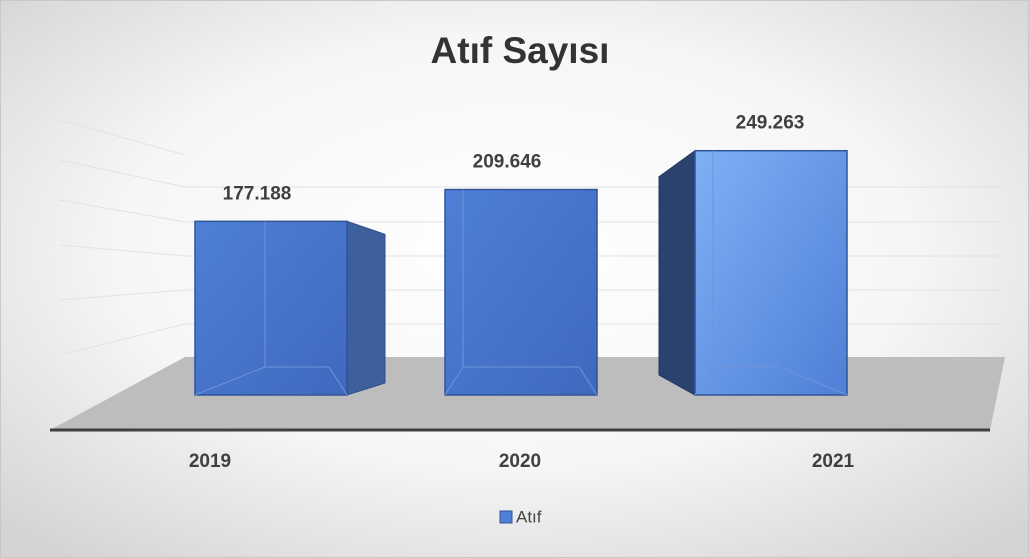 The height and width of the screenshot is (558, 1029). What do you see at coordinates (529, 516) in the screenshot?
I see `legend-label: Atıf` at bounding box center [529, 516].